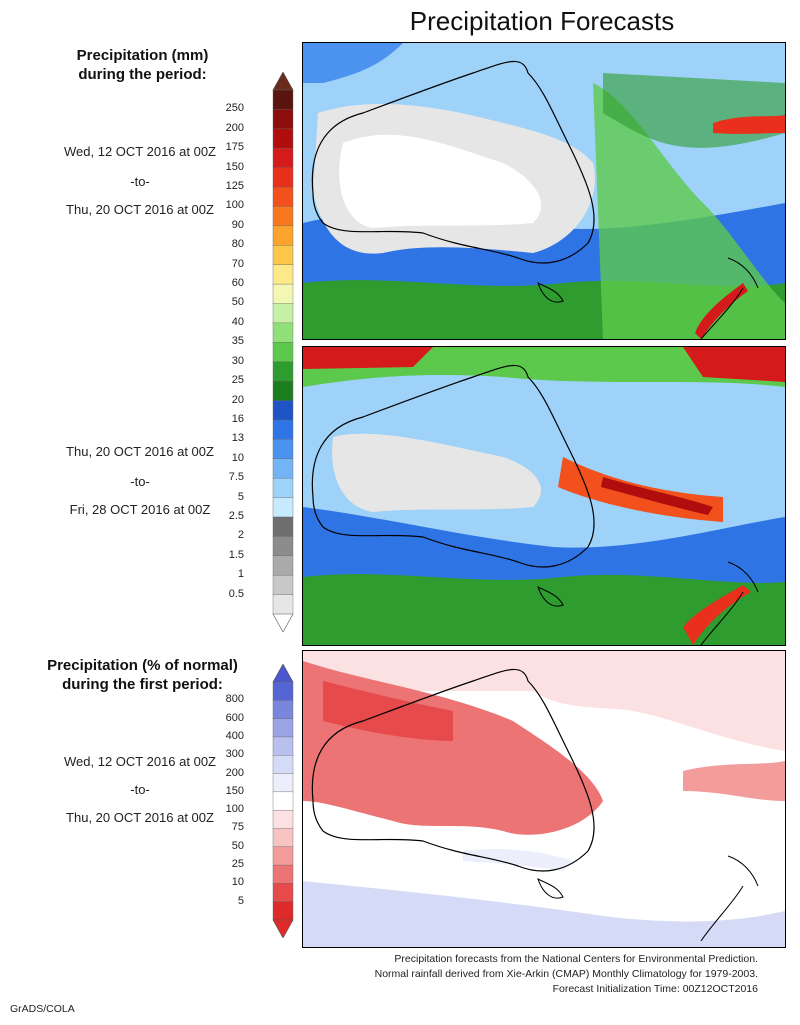 The height and width of the screenshot is (1025, 800). What do you see at coordinates (237, 341) in the screenshot?
I see `precip-mm-tick-label: 35` at bounding box center [237, 341].